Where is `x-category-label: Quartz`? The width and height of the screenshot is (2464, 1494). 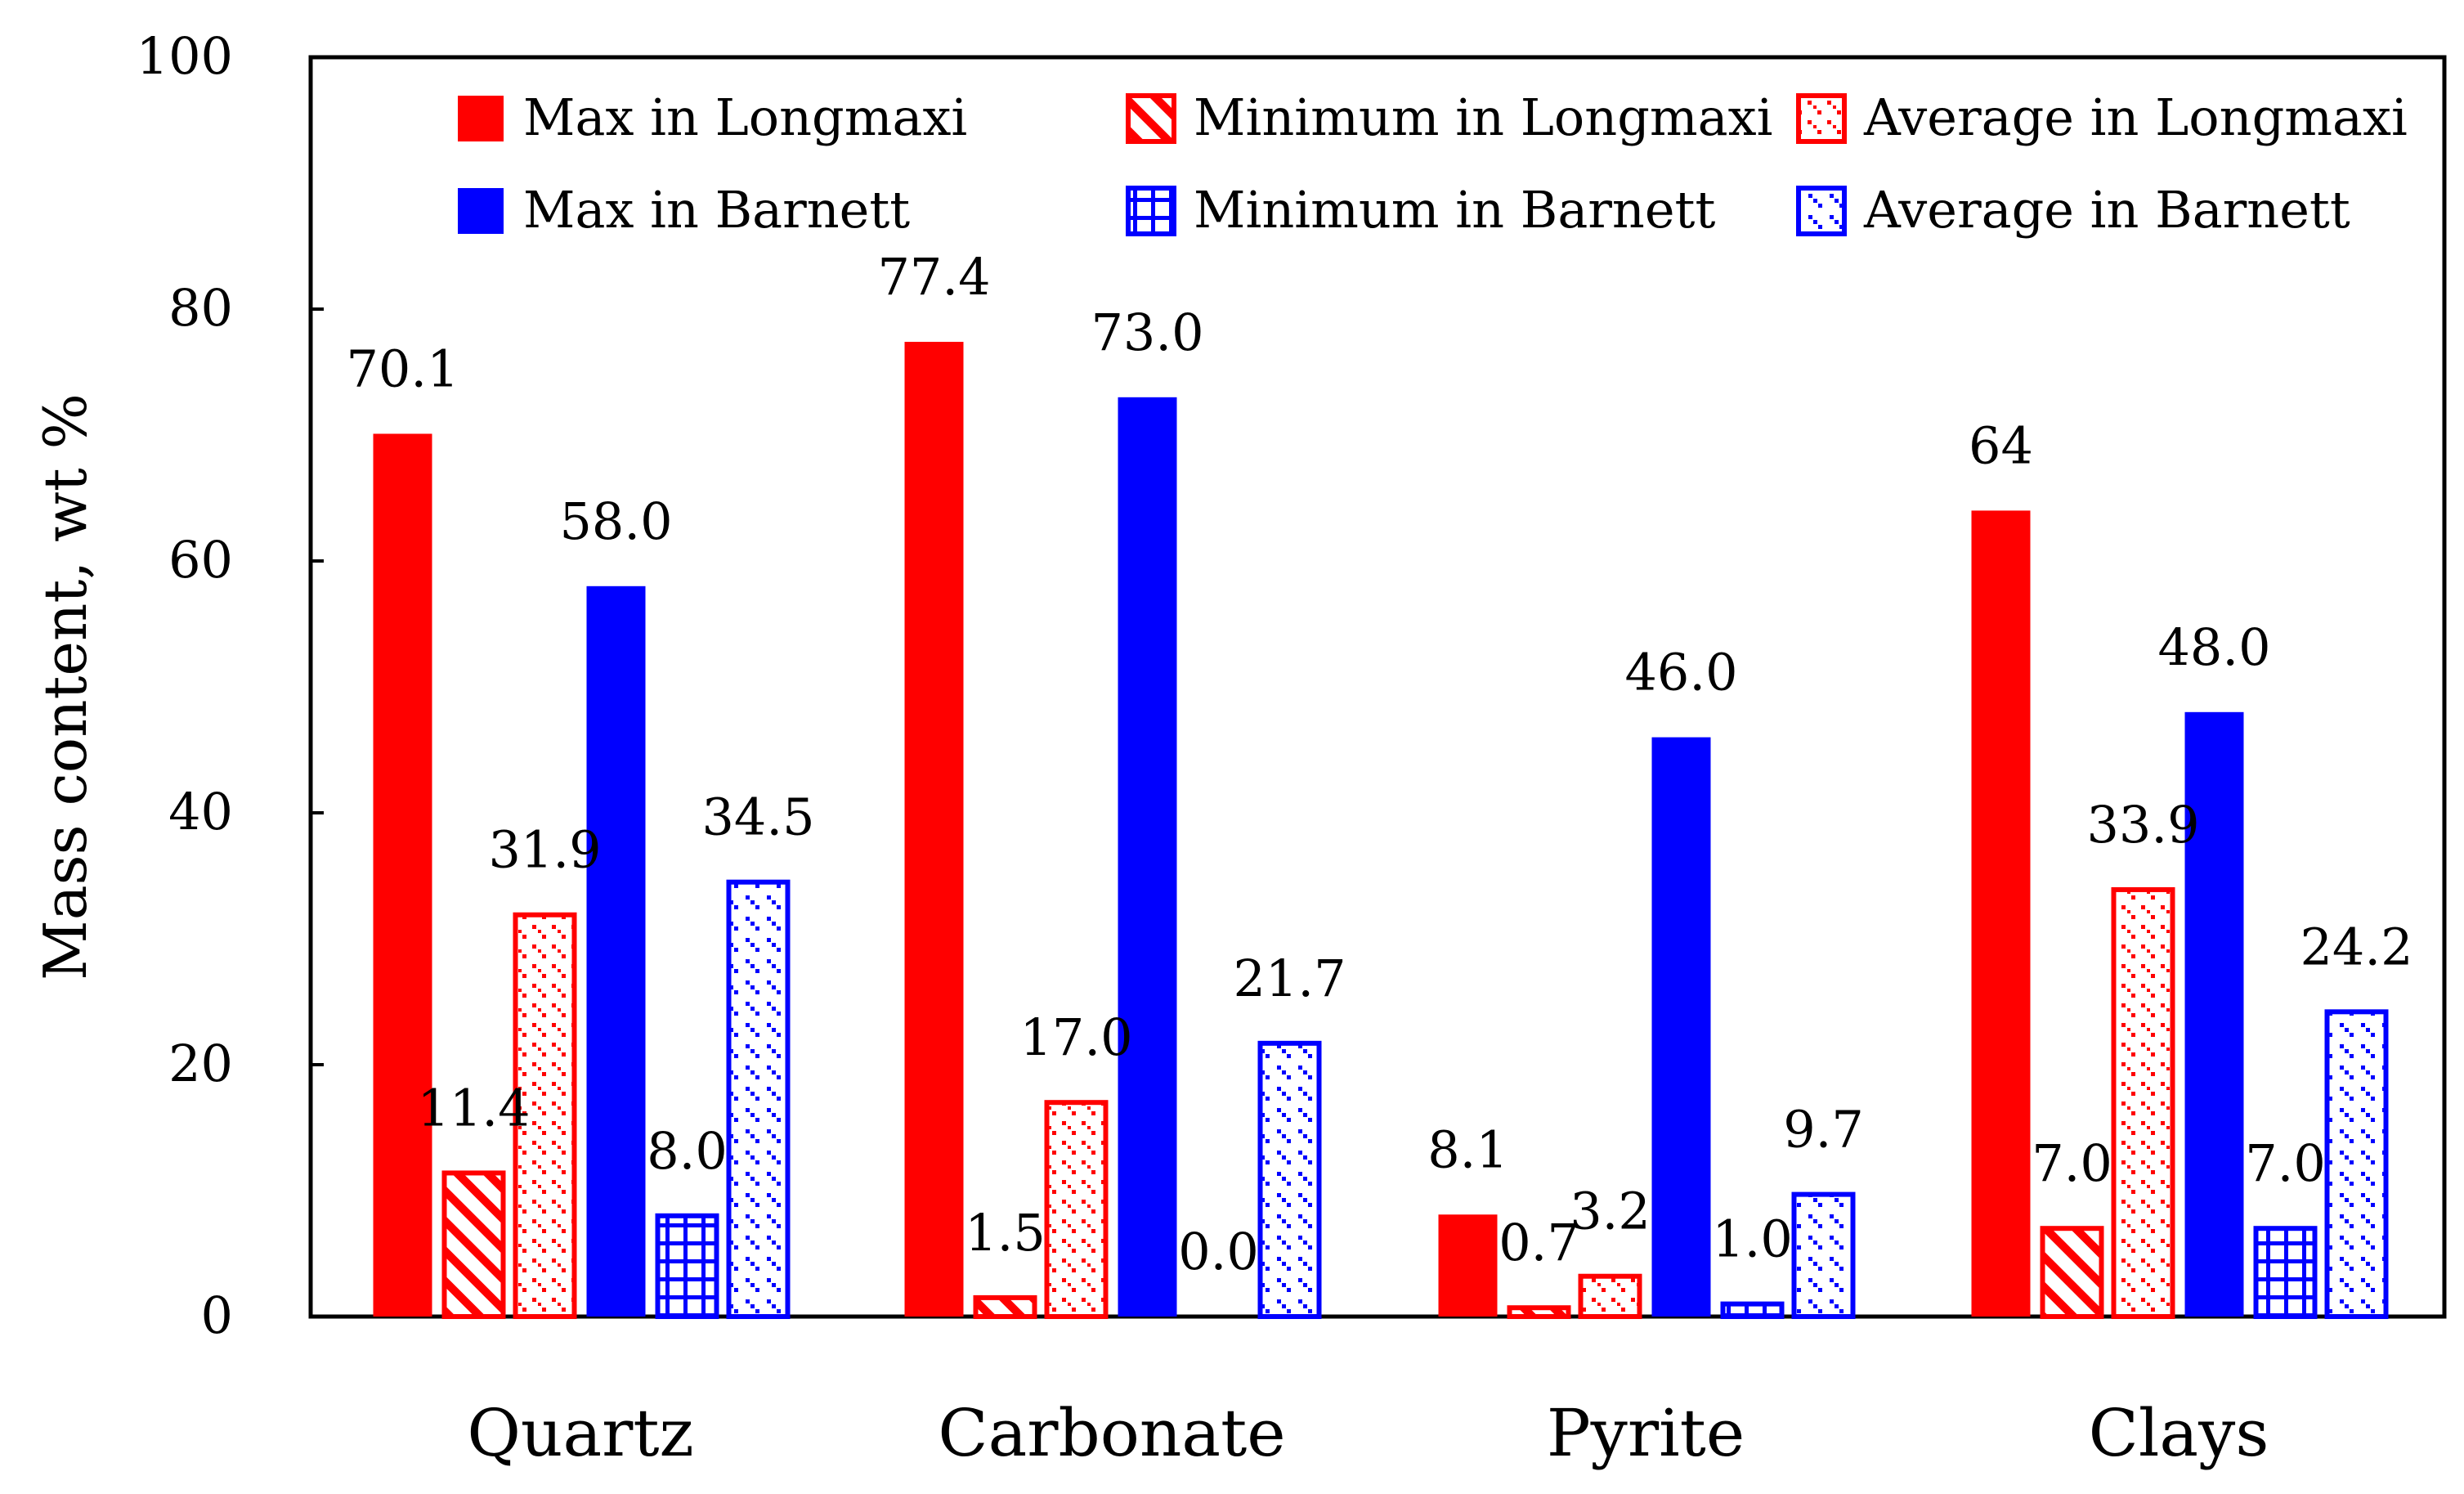
x-category-label: Quartz is located at coordinates (580, 1433).